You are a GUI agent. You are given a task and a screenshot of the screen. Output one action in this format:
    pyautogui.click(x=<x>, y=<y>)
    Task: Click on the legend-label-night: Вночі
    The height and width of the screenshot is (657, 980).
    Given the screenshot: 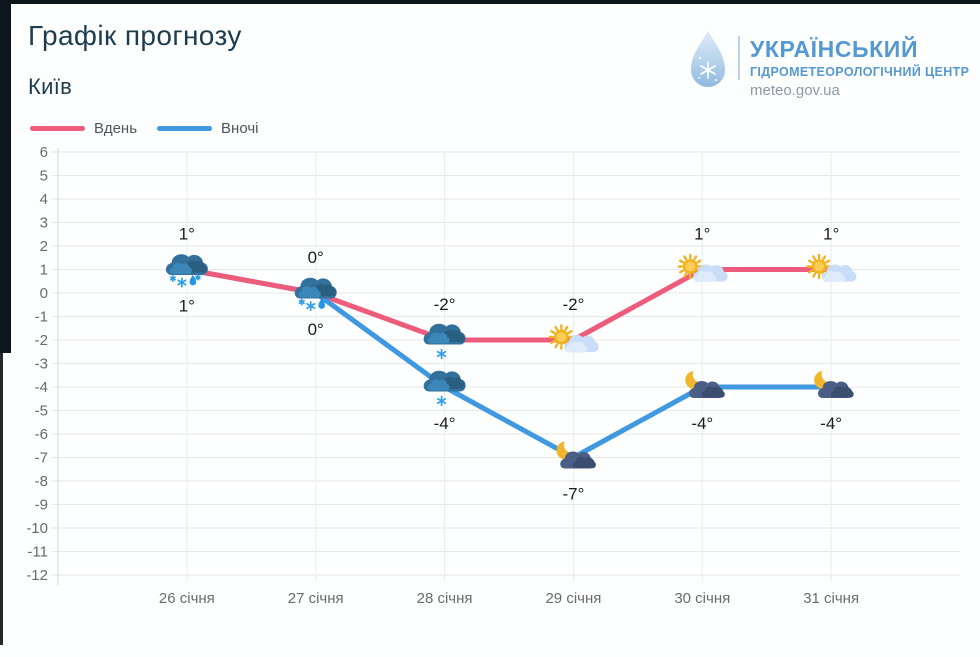 What is the action you would take?
    pyautogui.click(x=240, y=128)
    